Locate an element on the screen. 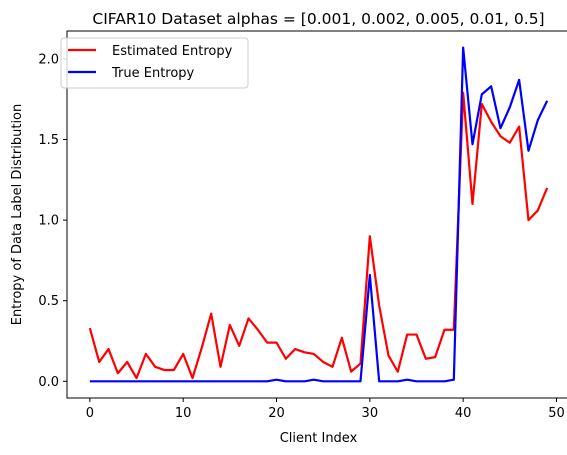  x-tick-label: 30 is located at coordinates (370, 413).